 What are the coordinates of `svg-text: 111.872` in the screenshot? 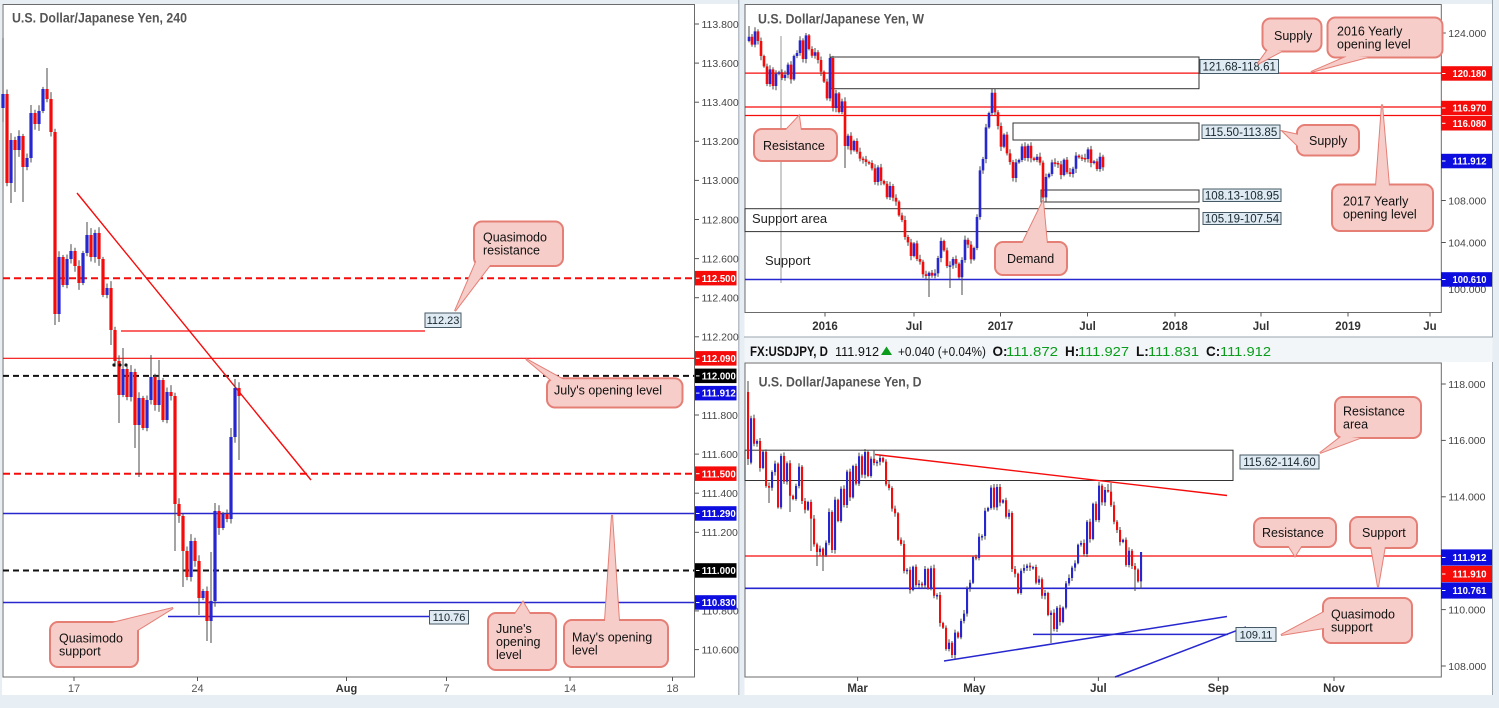 It's located at (1032, 351).